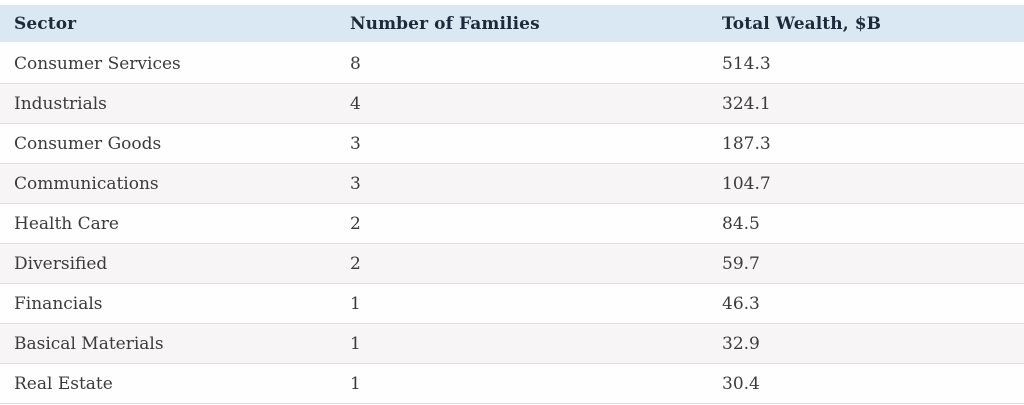 This screenshot has width=1024, height=405. I want to click on cell-sector: Basical Materials, so click(168, 343).